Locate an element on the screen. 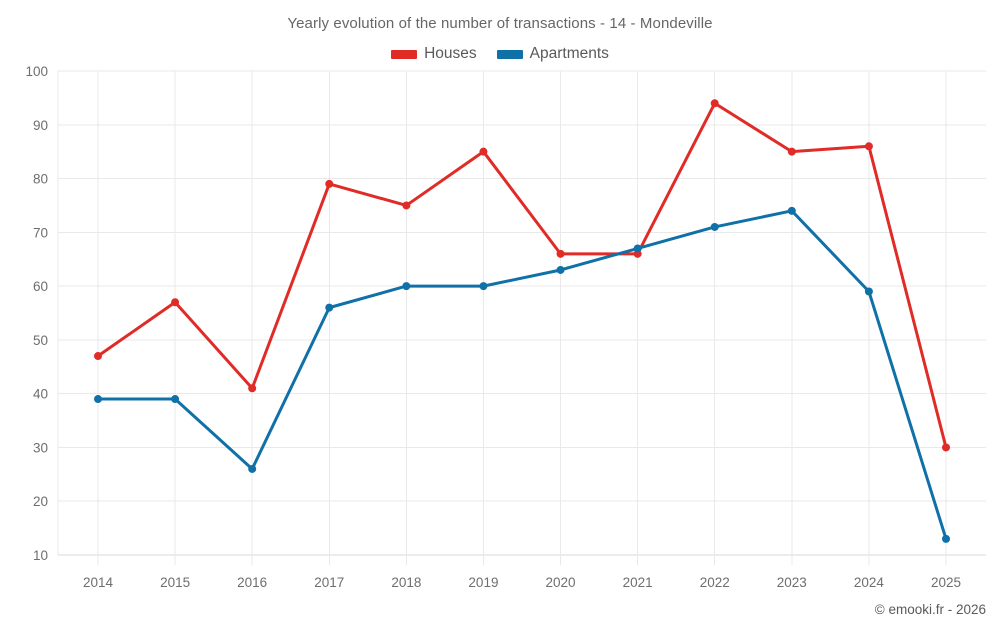 The height and width of the screenshot is (625, 1000). chart-legend: Houses Apartments is located at coordinates (500, 54).